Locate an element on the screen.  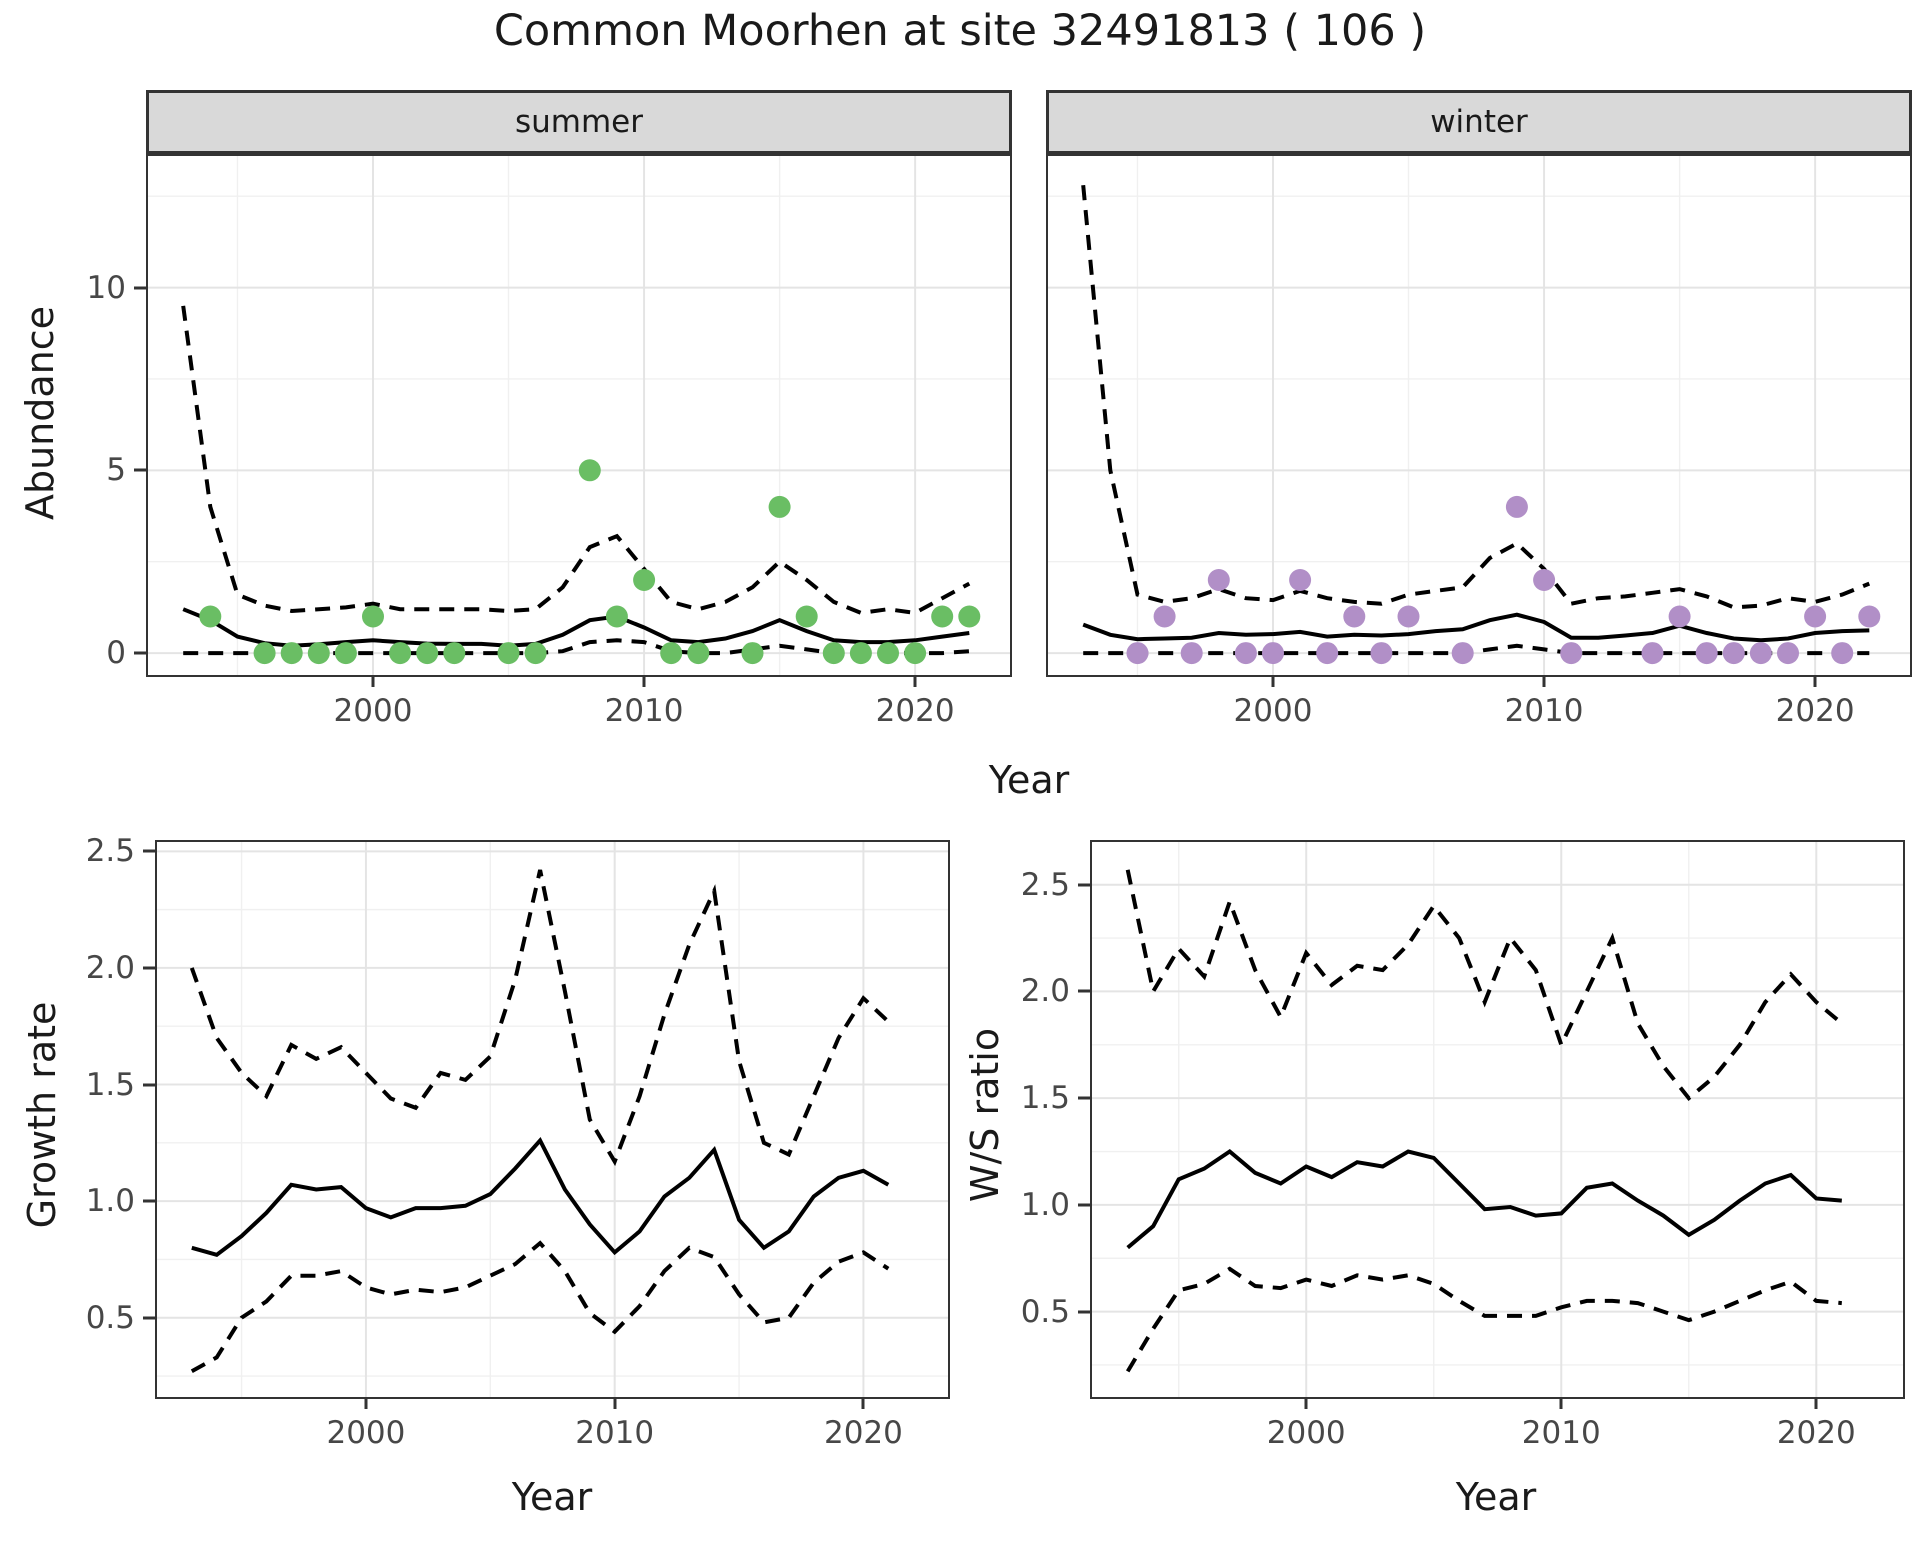
year-axis-title-ws: Year is located at coordinates (1496, 1497).